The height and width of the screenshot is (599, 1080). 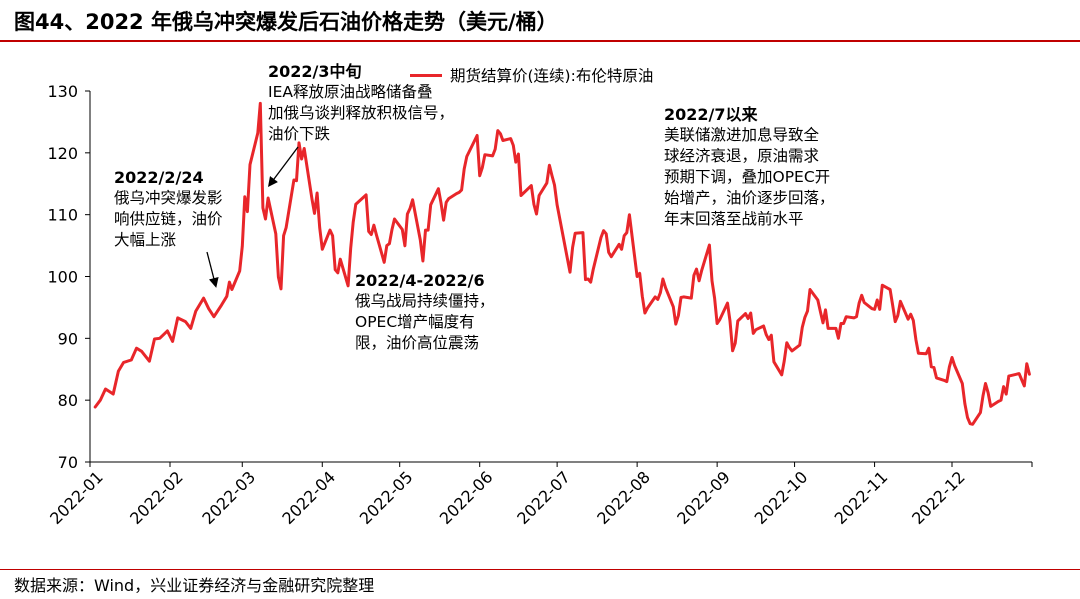 I want to click on source-rule, so click(x=540, y=569).